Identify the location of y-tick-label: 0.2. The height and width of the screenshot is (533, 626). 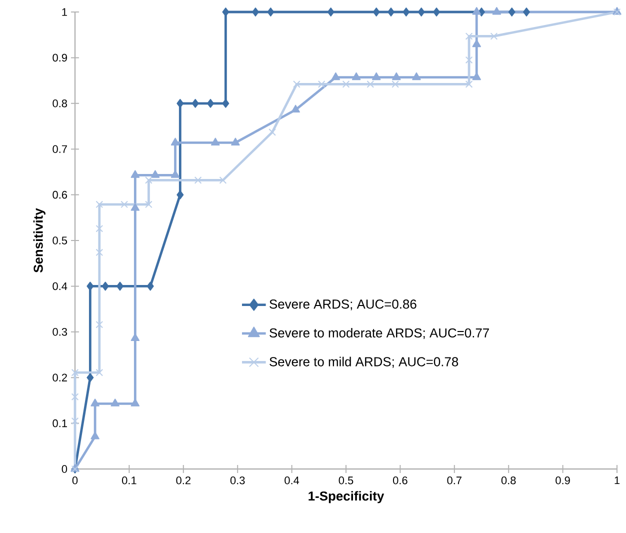
(59, 378).